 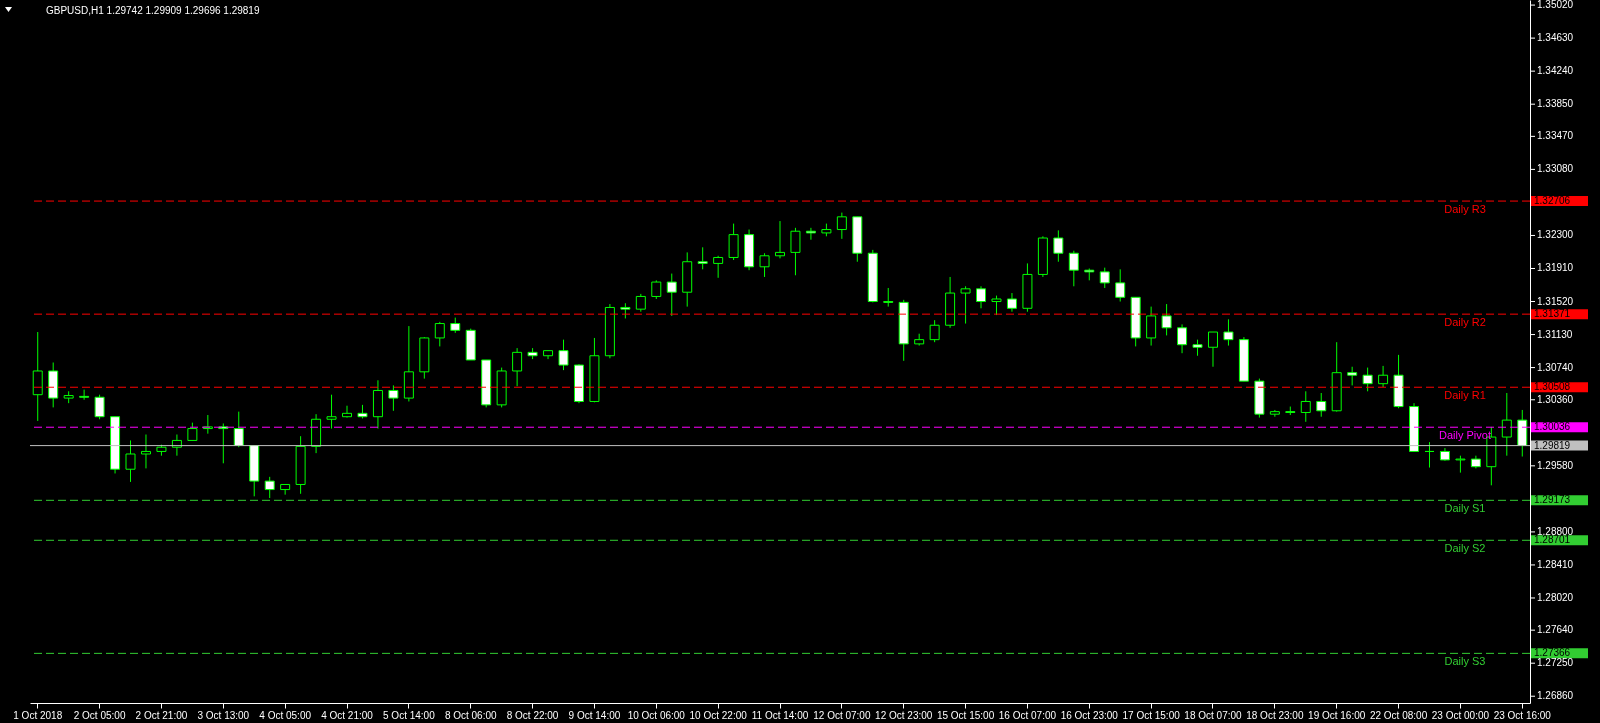 What do you see at coordinates (1552, 387) in the screenshot?
I see `text: 1.30508` at bounding box center [1552, 387].